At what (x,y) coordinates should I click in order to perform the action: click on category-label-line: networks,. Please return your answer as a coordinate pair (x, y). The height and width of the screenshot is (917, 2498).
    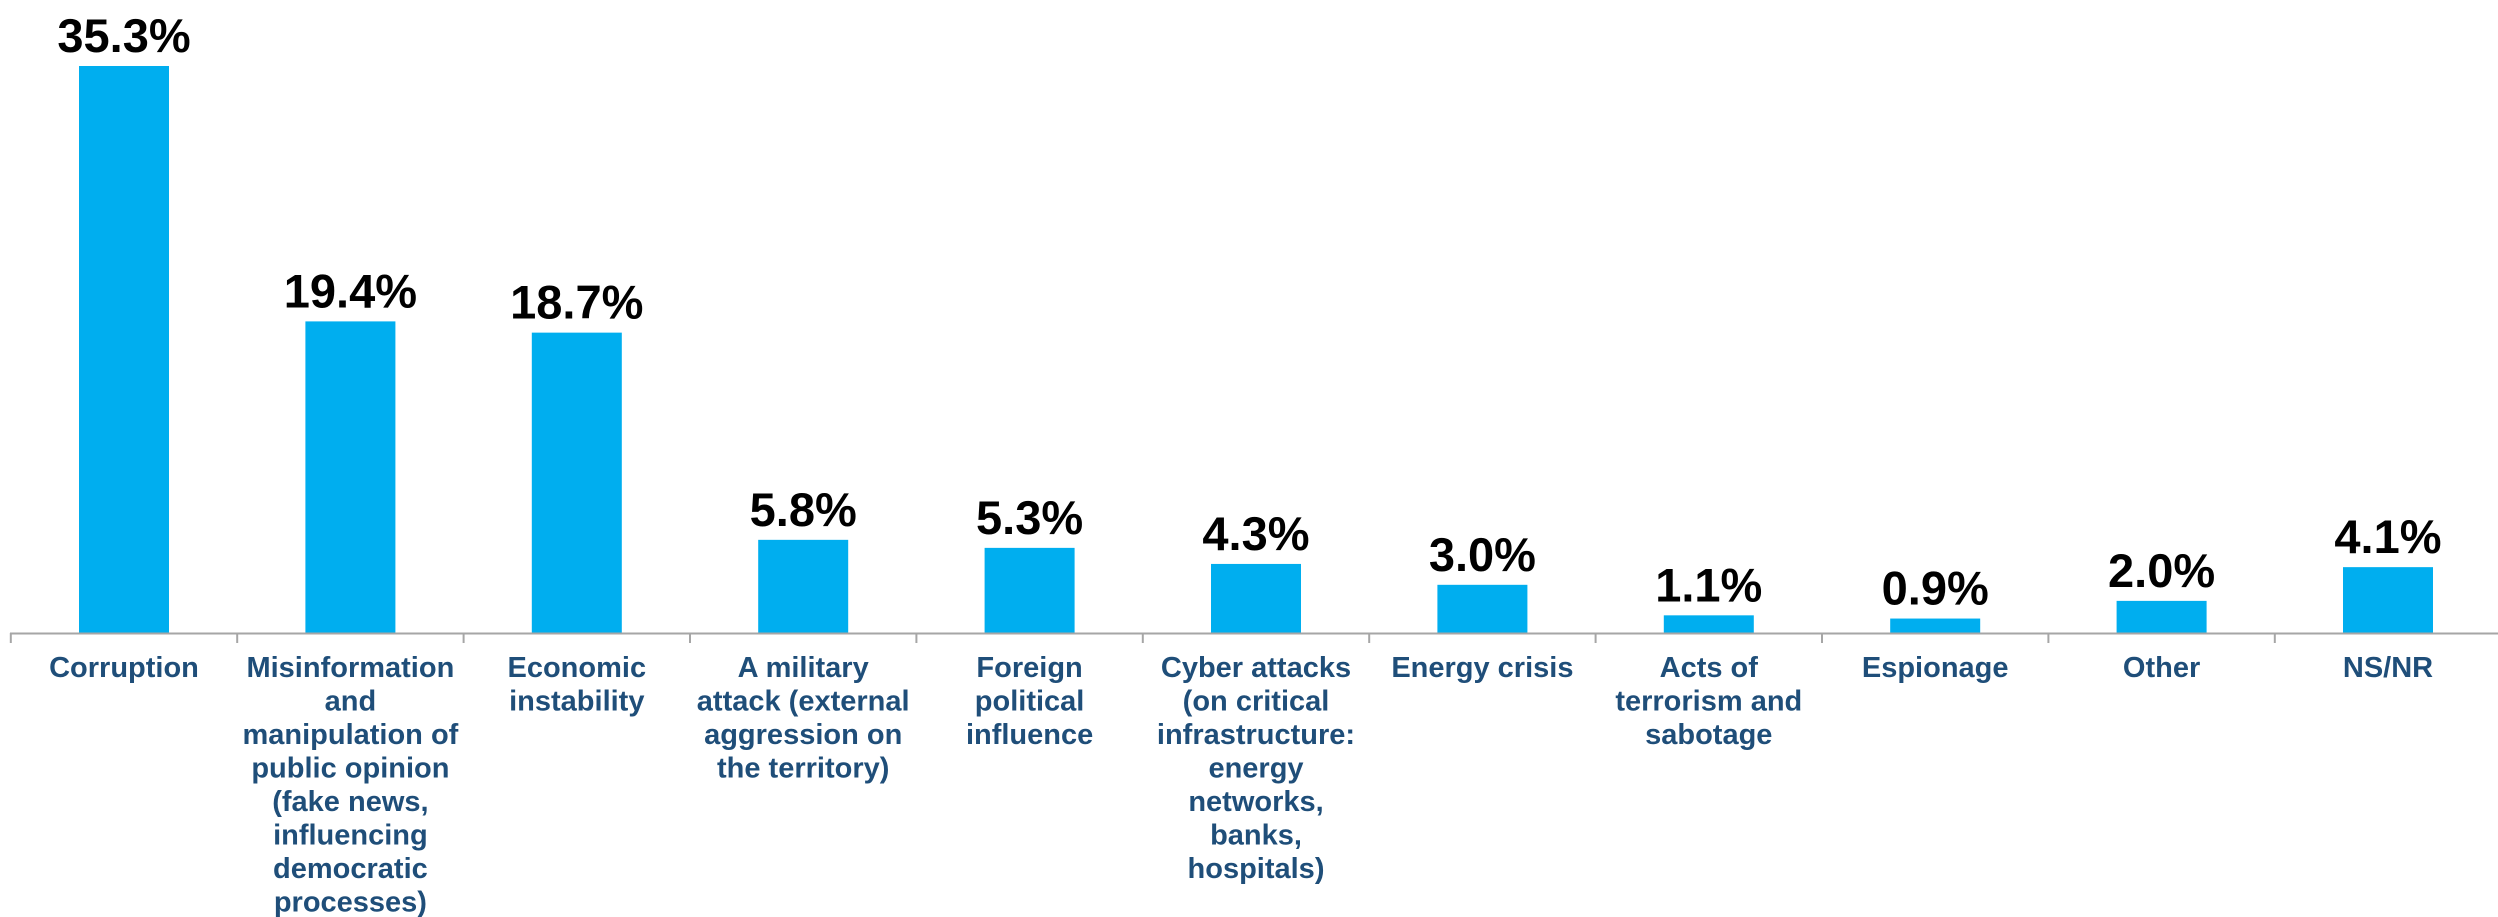
    Looking at the image, I should click on (1255, 802).